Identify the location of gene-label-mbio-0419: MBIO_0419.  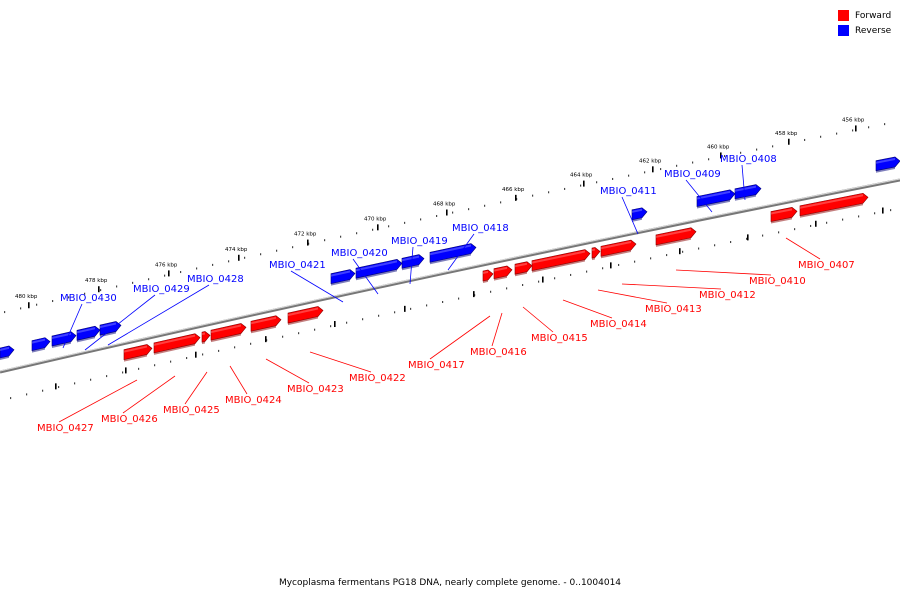
(419, 260).